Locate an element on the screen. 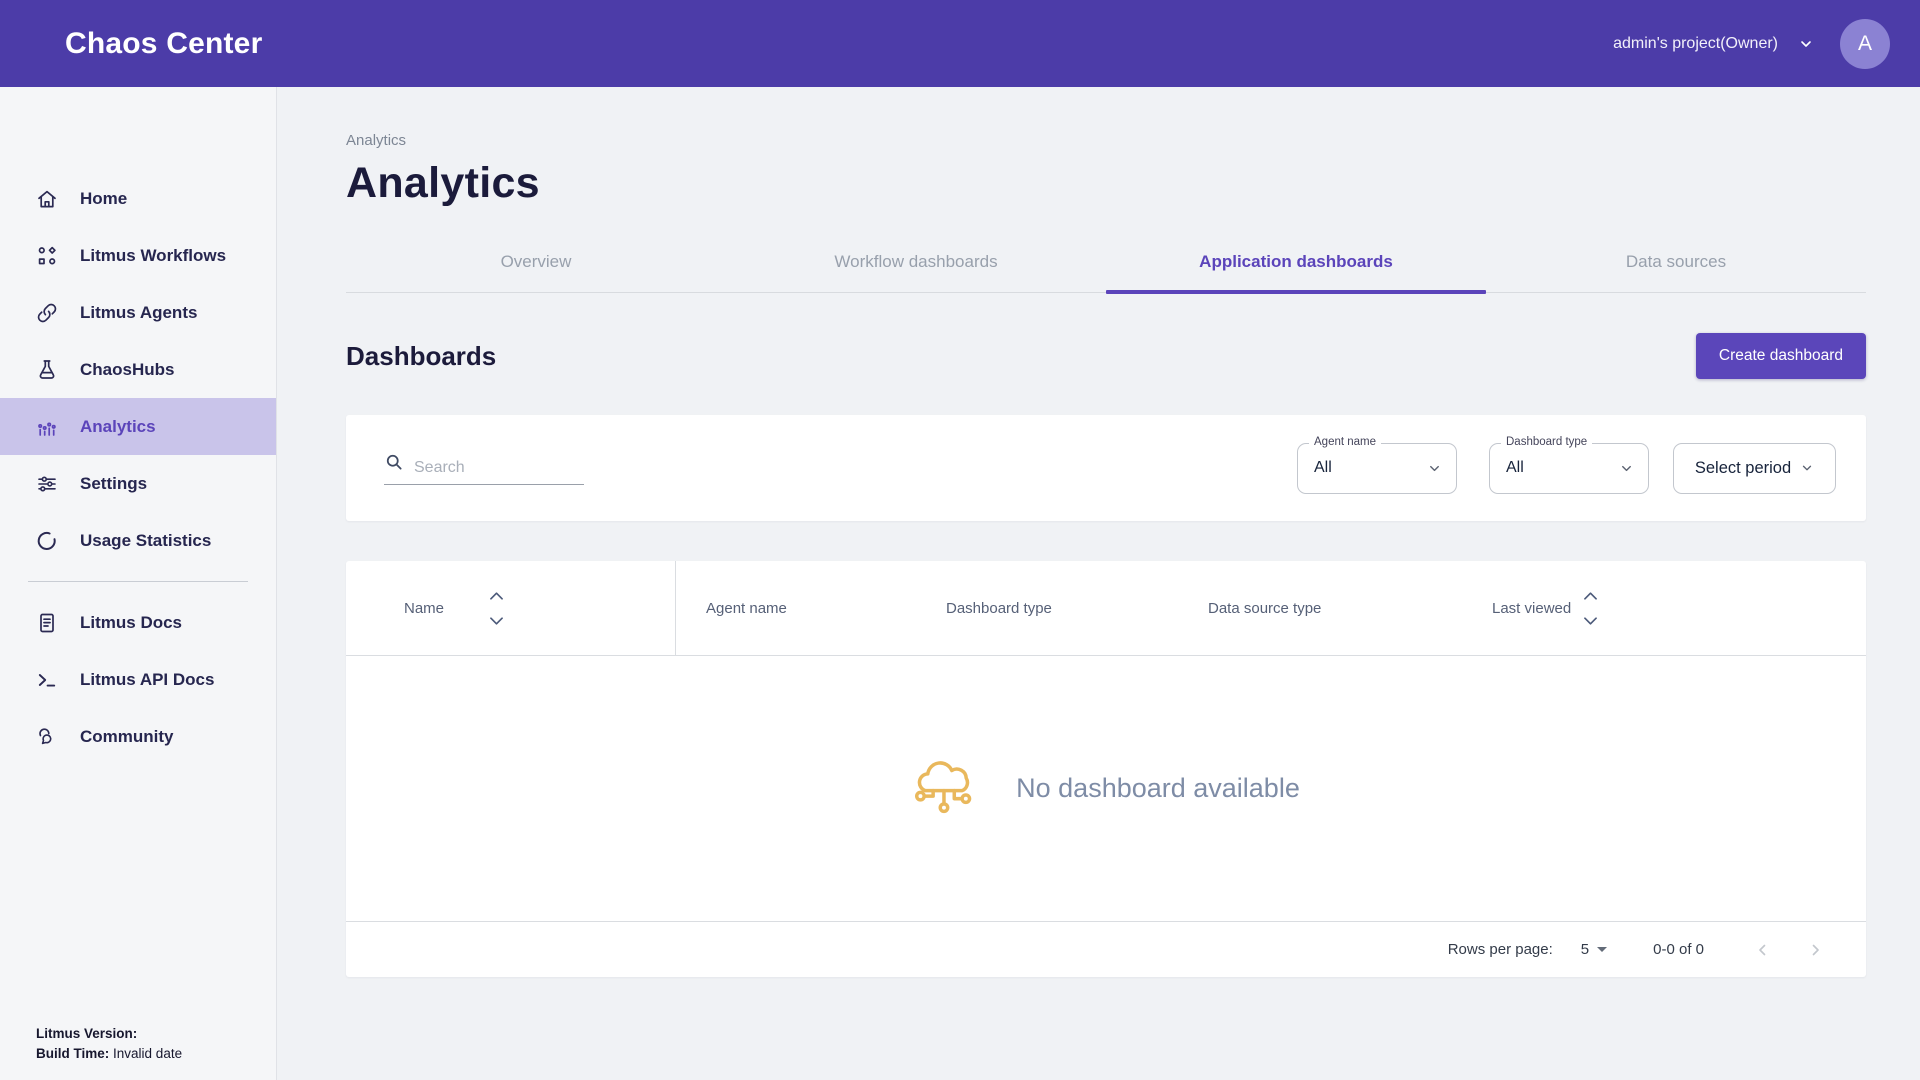  select-period-button: Select period is located at coordinates (1754, 468).